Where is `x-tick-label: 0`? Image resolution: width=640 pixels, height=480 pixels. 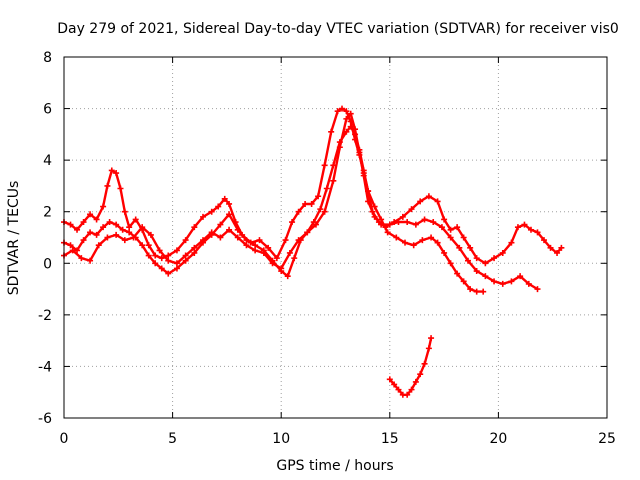
x-tick-label: 0 is located at coordinates (64, 439).